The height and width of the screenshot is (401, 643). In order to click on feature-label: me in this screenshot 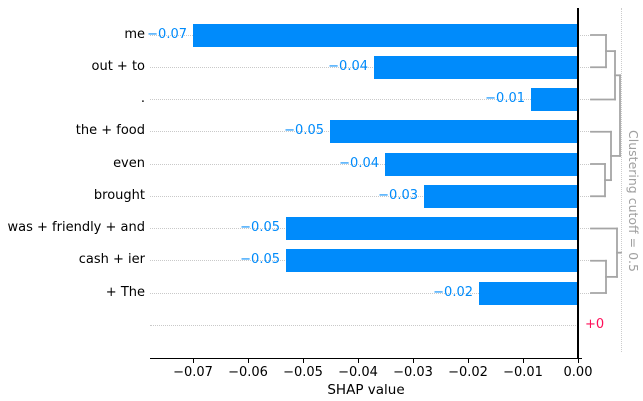, I will do `click(134, 34)`.